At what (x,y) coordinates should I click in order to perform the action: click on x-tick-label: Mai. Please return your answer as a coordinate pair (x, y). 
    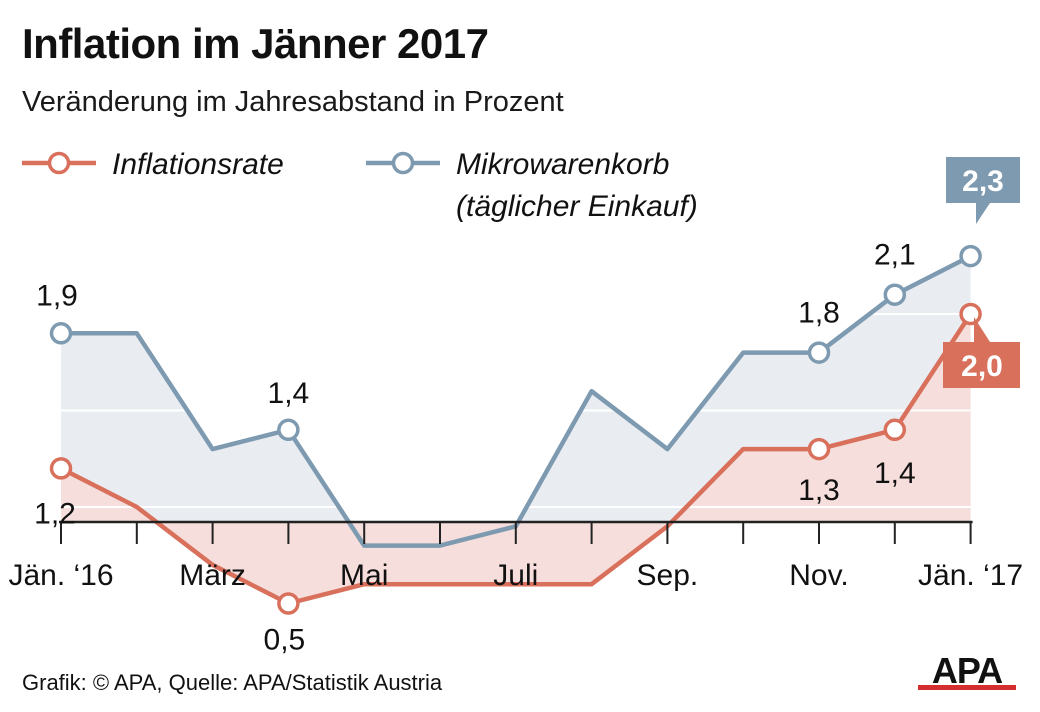
    Looking at the image, I should click on (364, 575).